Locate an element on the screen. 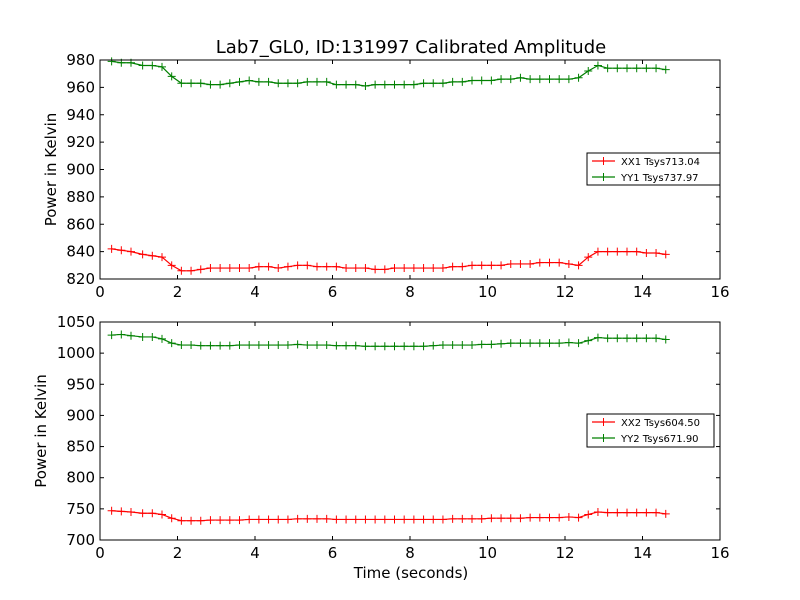  legend-label: XX1 Tsys713.04 is located at coordinates (660, 162).